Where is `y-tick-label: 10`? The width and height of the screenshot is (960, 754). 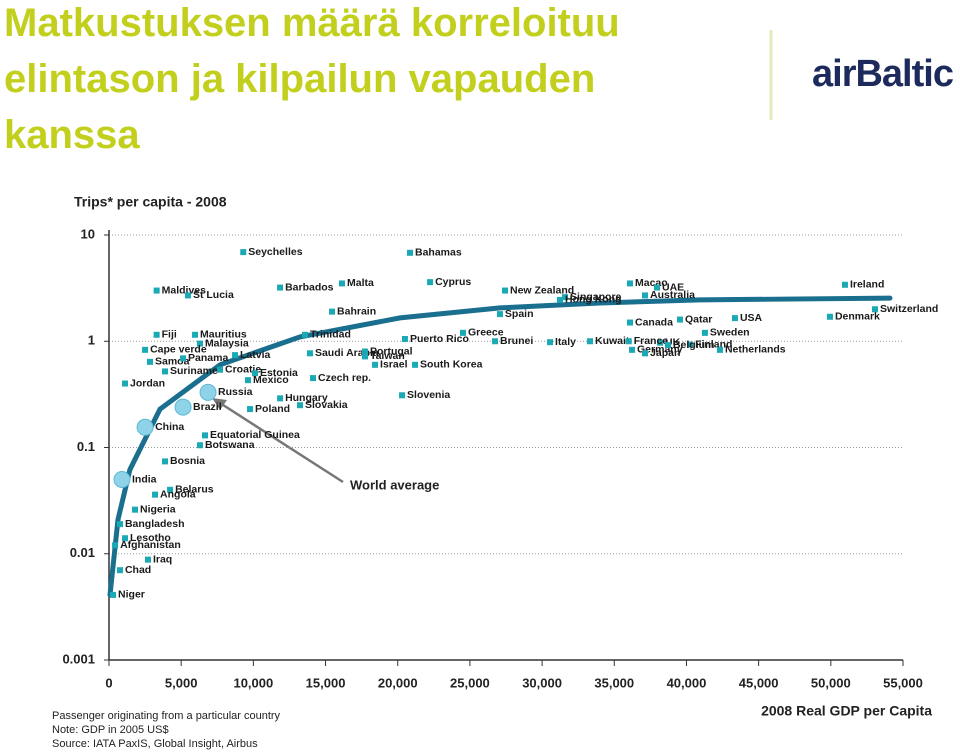
y-tick-label: 10 is located at coordinates (88, 233).